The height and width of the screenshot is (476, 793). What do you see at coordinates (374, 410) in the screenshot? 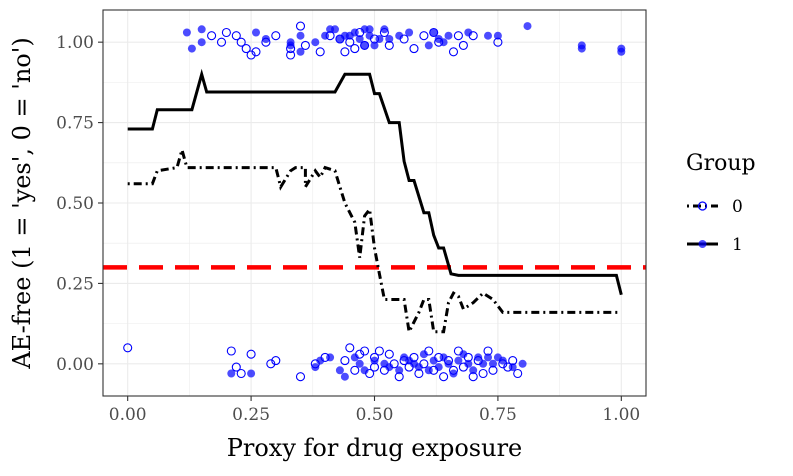
I see `x-axis: 0.00 0.25 0.50 0.75 1.00` at bounding box center [374, 410].